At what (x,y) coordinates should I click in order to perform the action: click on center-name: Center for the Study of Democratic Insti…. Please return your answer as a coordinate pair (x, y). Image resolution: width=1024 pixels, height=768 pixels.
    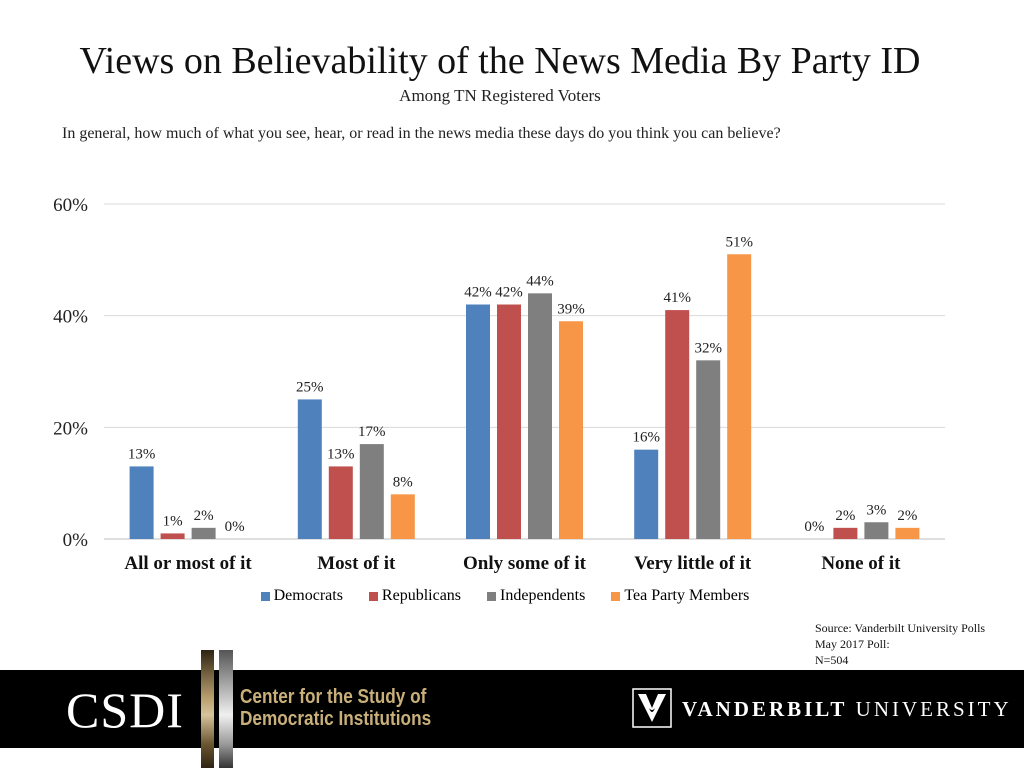
    Looking at the image, I should click on (335, 708).